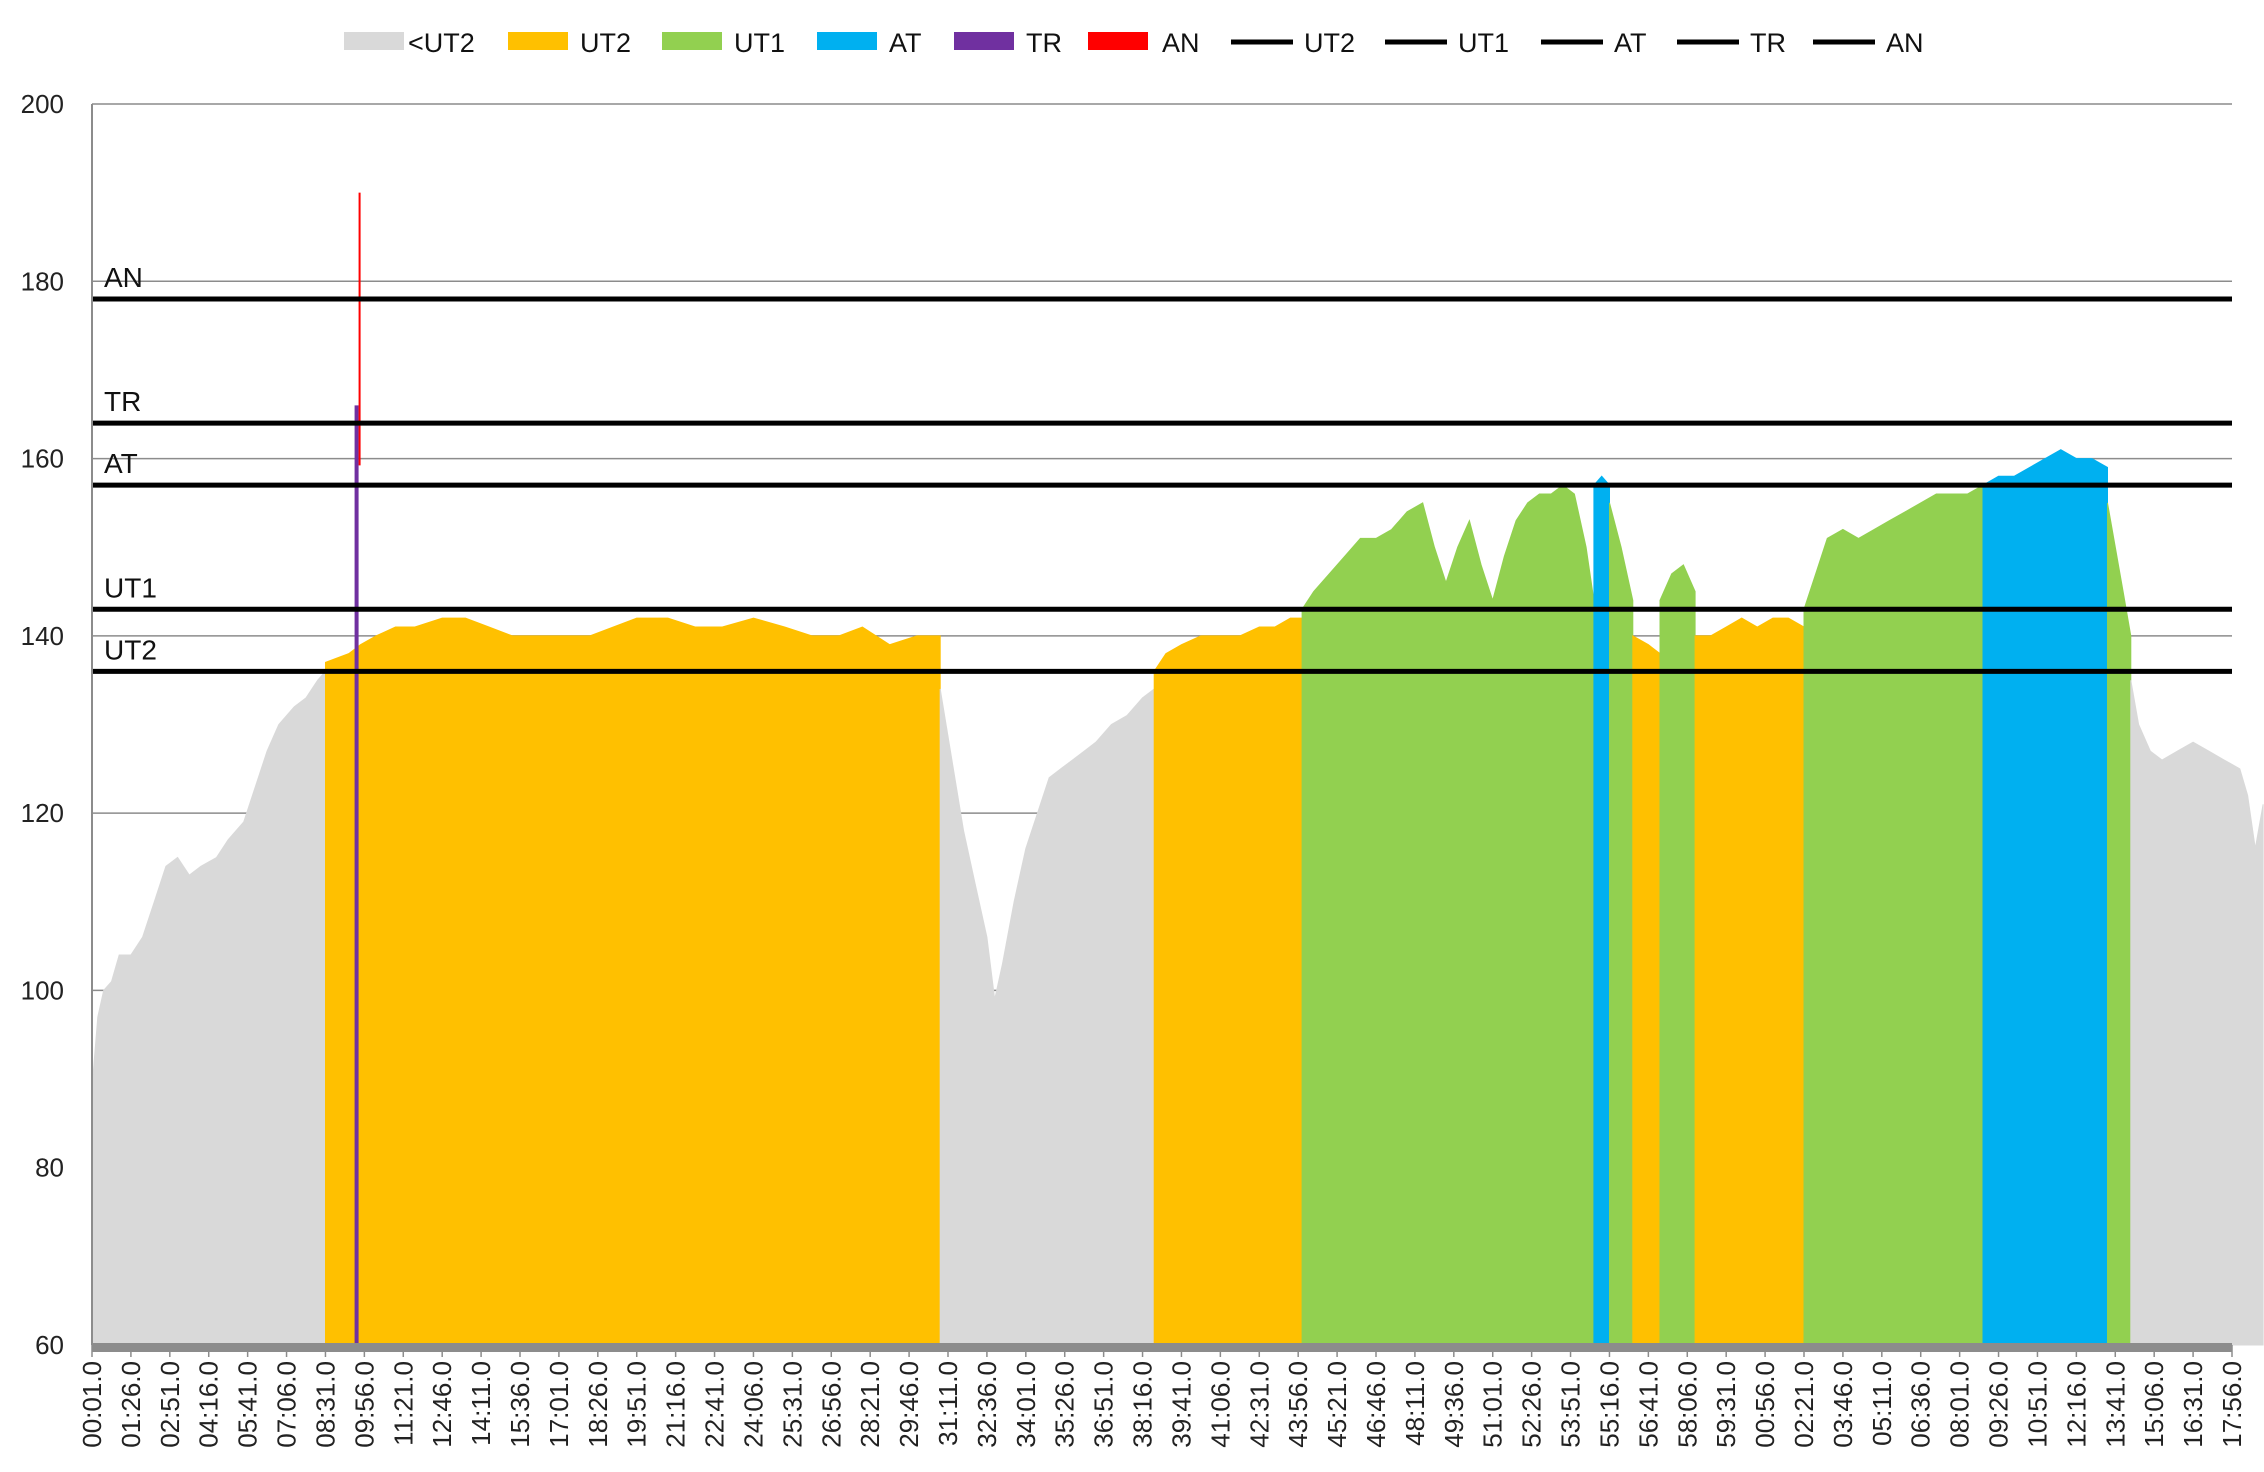 The height and width of the screenshot is (1472, 2264). I want to click on y-tick-label: 60, so click(49, 1345).